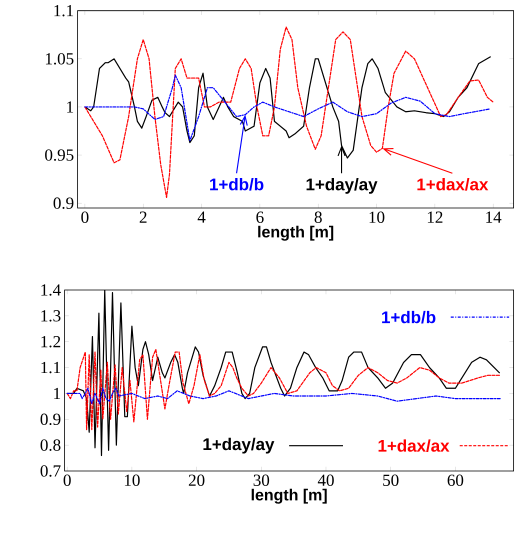 The image size is (516, 538). Describe the element at coordinates (51, 342) in the screenshot. I see `y-tick-label: 1.2` at that location.